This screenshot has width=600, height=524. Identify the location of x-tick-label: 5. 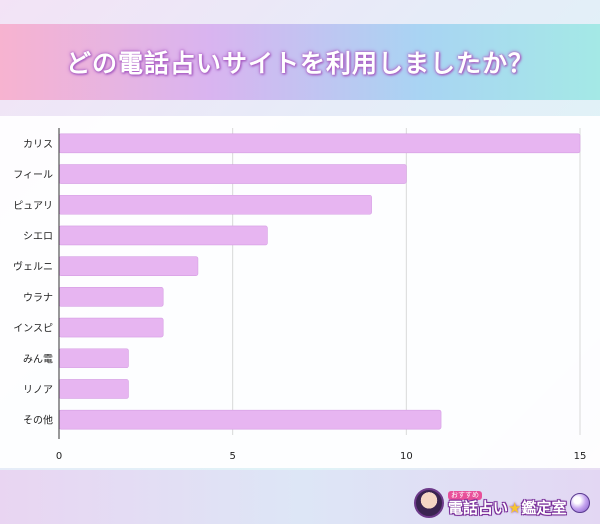
(232, 456).